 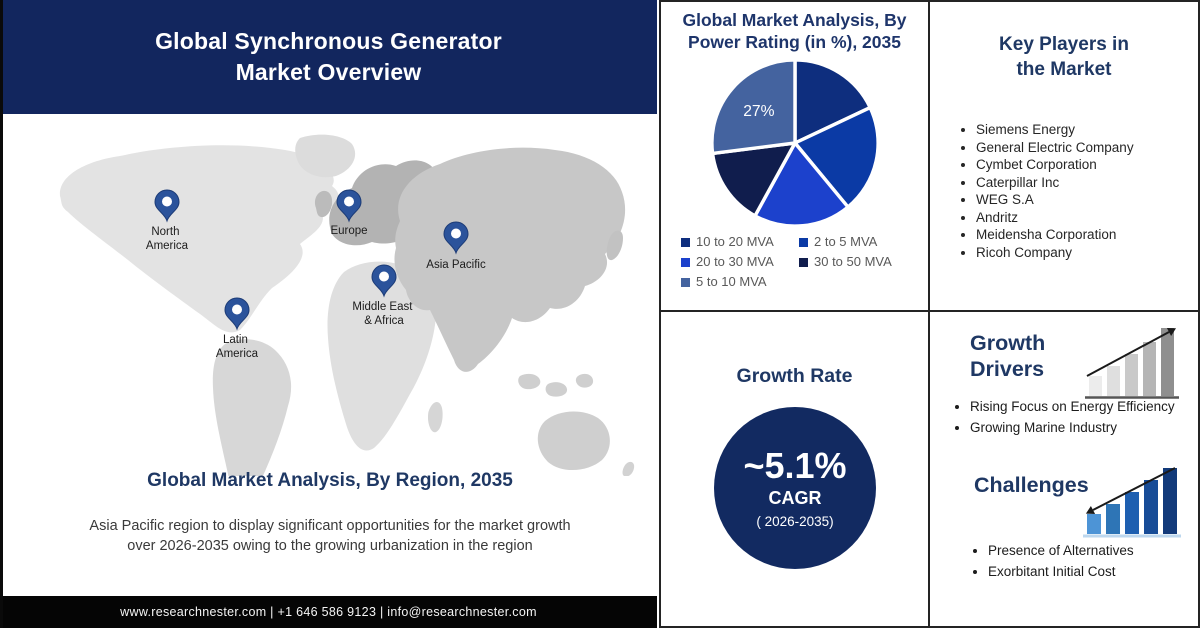 I want to click on map-label-asia-pacific: Asia Pacific, so click(x=456, y=265).